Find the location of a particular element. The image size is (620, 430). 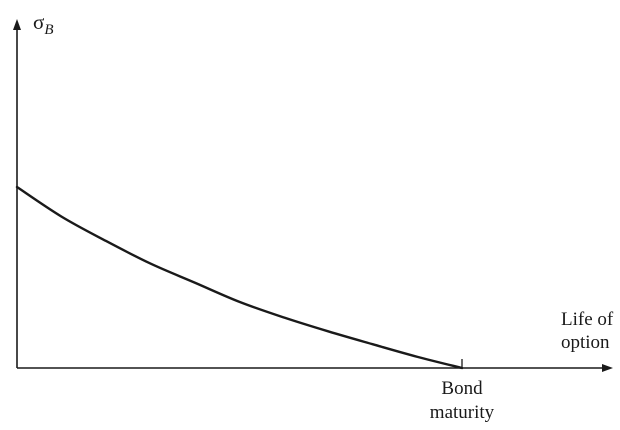

x-tick-label-line2: maturity is located at coordinates (462, 412).